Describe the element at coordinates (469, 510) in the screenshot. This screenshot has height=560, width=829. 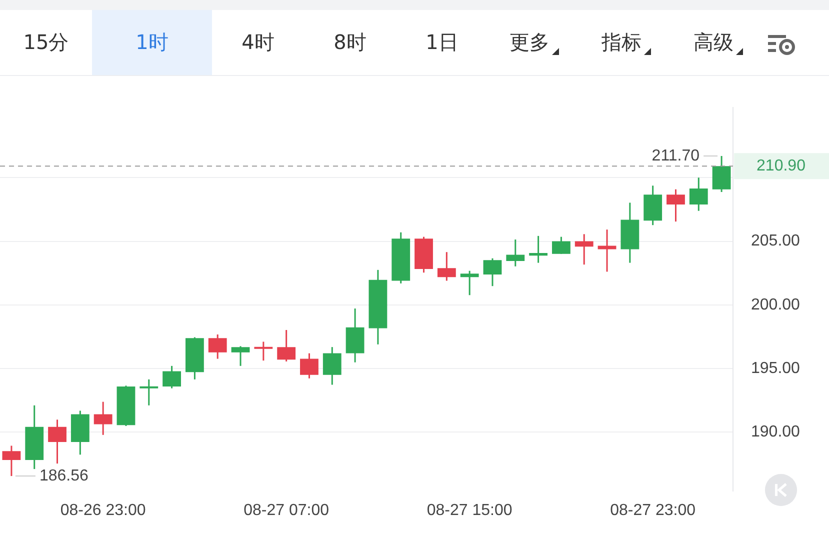
I see `x-tick-label: 08-27 15:00` at that location.